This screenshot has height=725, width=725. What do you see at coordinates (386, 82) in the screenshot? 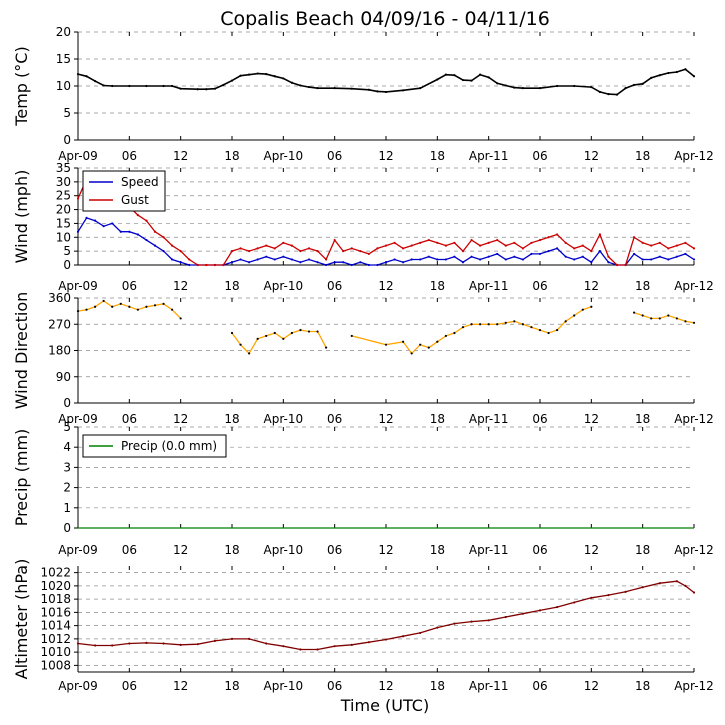
I see `series-line-temp` at bounding box center [386, 82].